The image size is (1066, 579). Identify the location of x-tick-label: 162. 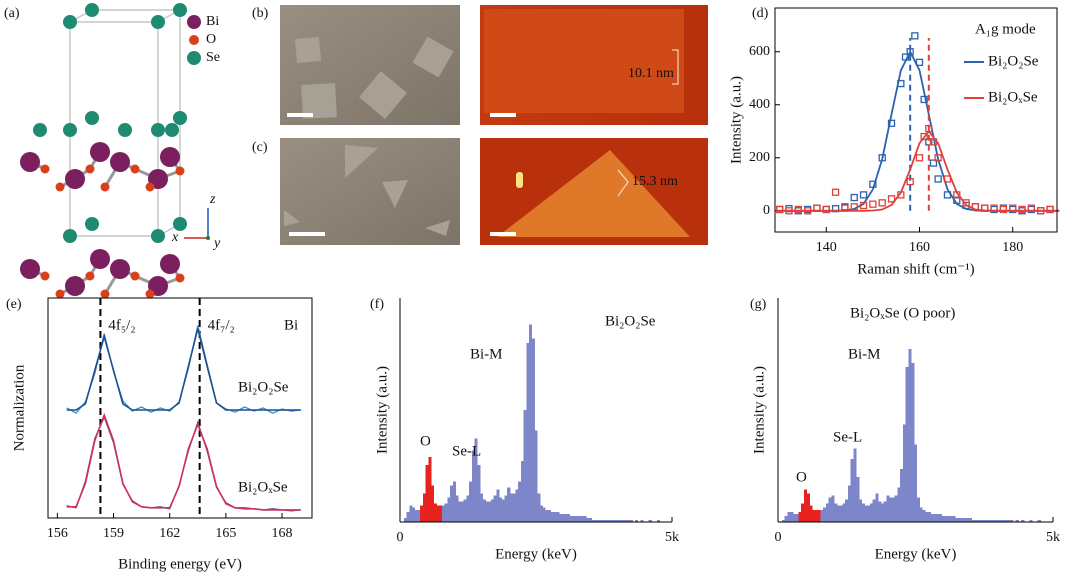
(169, 533).